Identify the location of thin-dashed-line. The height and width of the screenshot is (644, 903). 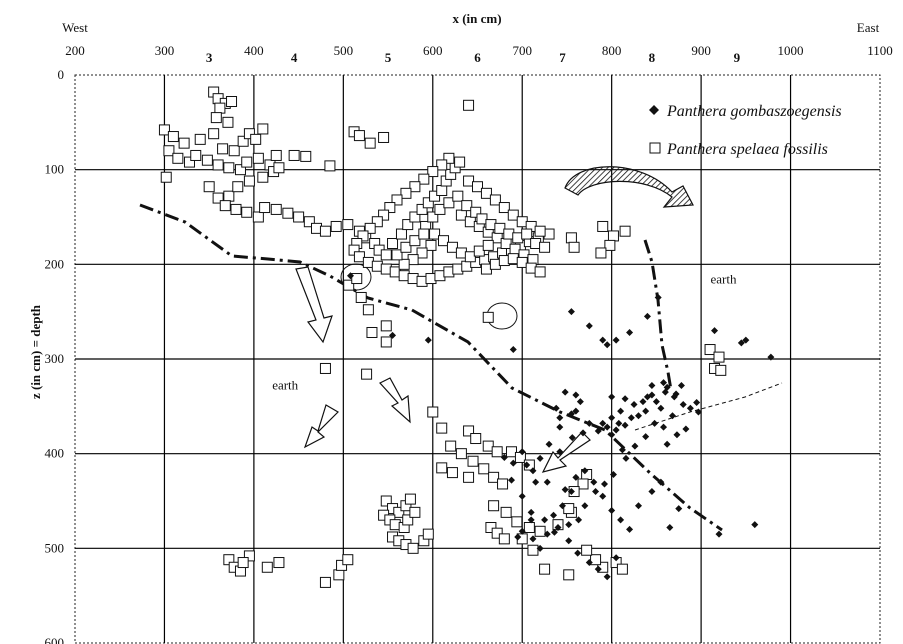
(708, 406).